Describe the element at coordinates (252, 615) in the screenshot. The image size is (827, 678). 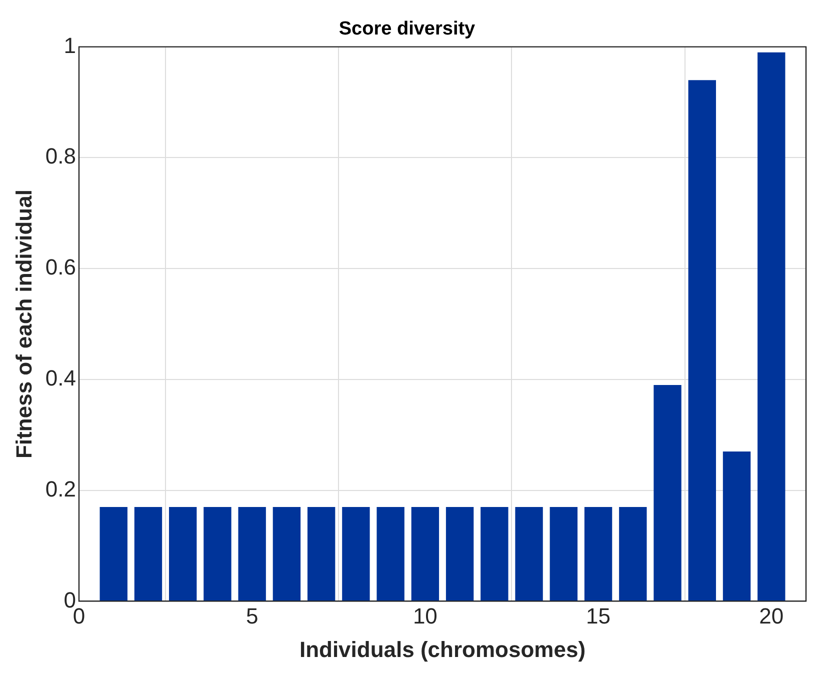
I see `x-tick-label: 5` at that location.